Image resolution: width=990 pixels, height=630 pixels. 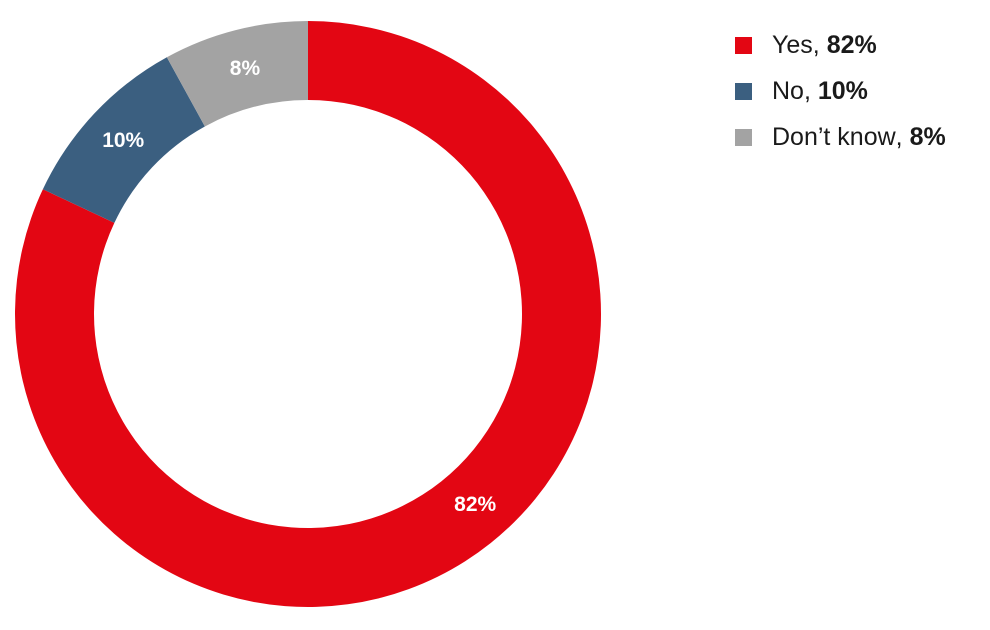 What do you see at coordinates (743, 45) in the screenshot?
I see `legend-swatch-yes` at bounding box center [743, 45].